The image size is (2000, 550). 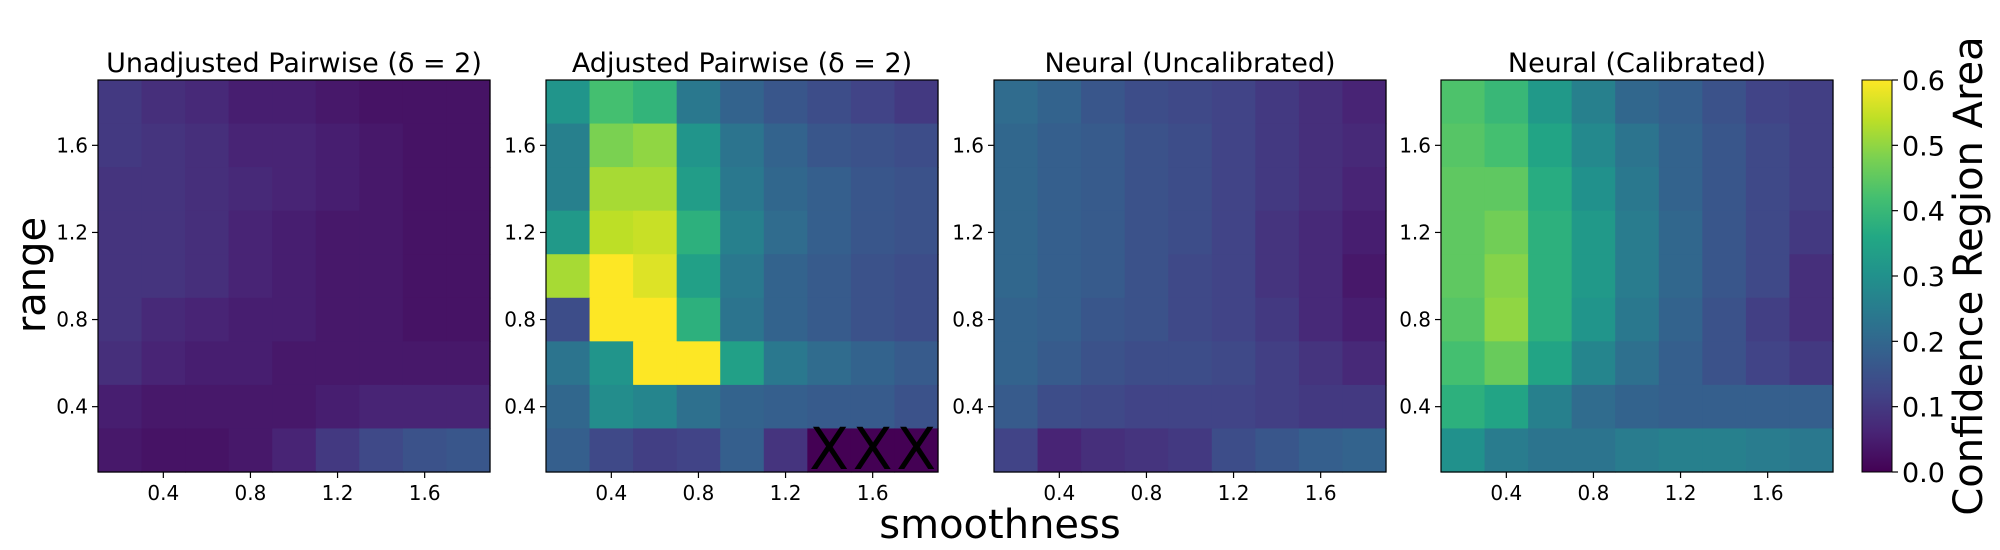 I want to click on y-tick-label: 0.4, so click(x=520, y=407).